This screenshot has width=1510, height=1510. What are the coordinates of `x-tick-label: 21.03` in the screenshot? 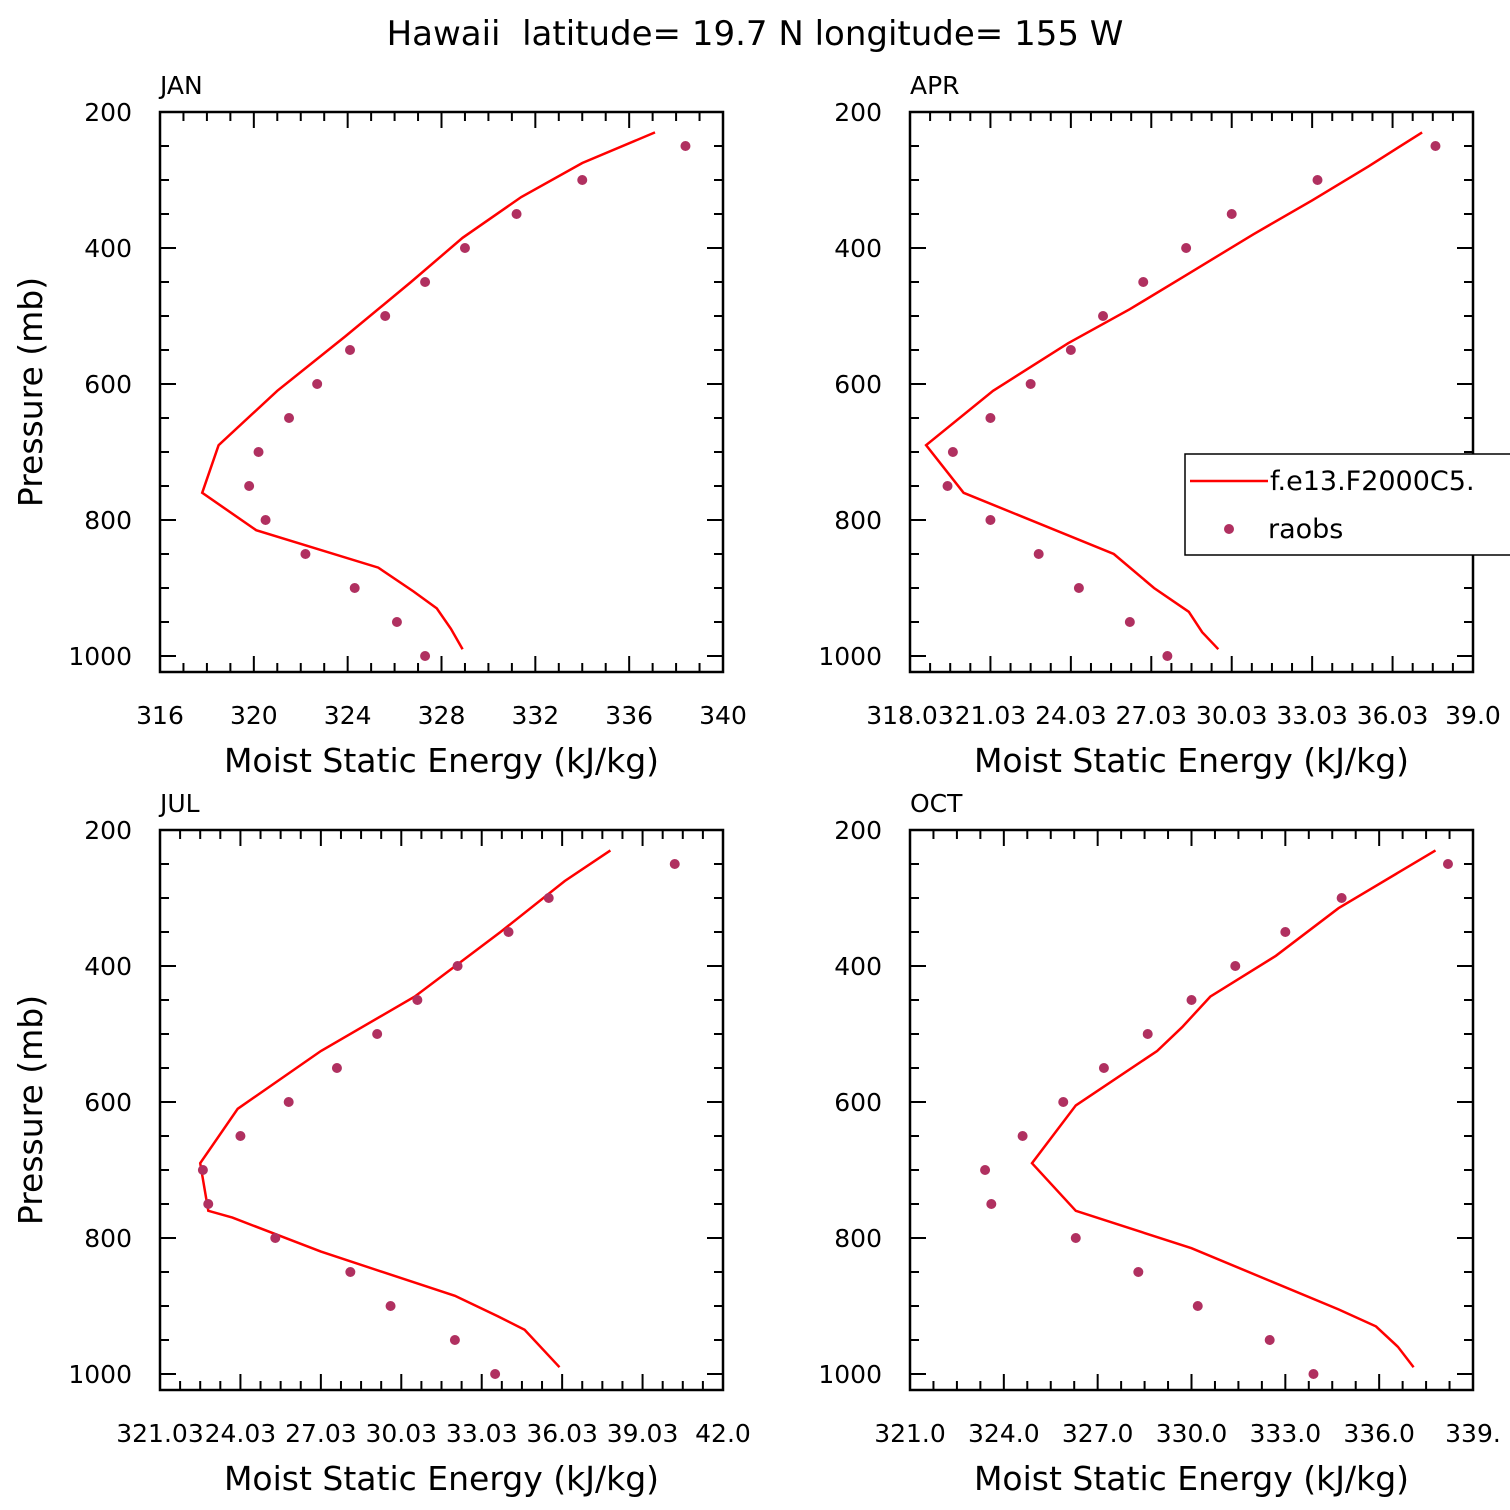 It's located at (991, 715).